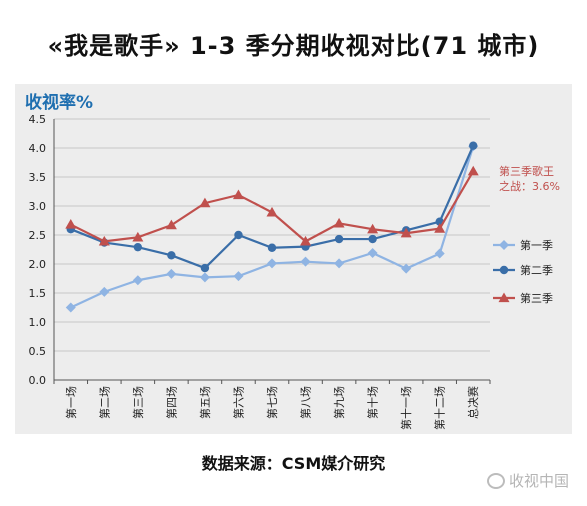  Describe the element at coordinates (272, 402) in the screenshot. I see `x-tick-label: 第七场` at that location.